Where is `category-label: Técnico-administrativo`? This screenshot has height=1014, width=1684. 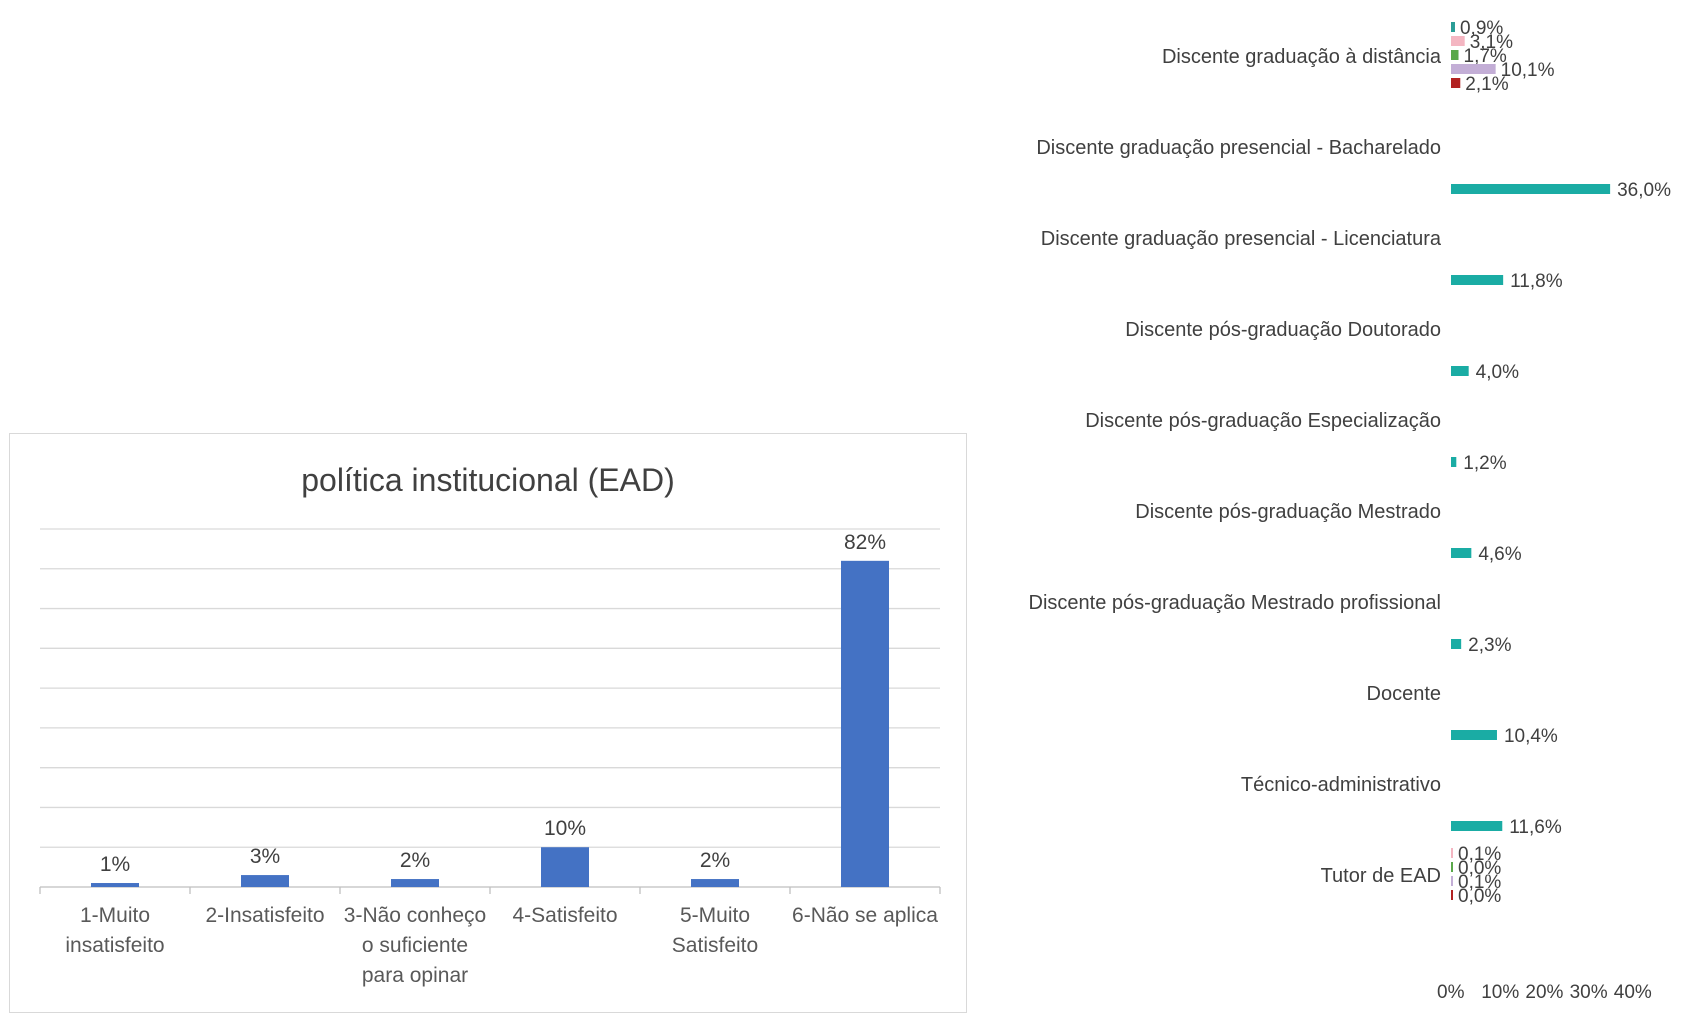
category-label: Técnico-administrativo is located at coordinates (1341, 785).